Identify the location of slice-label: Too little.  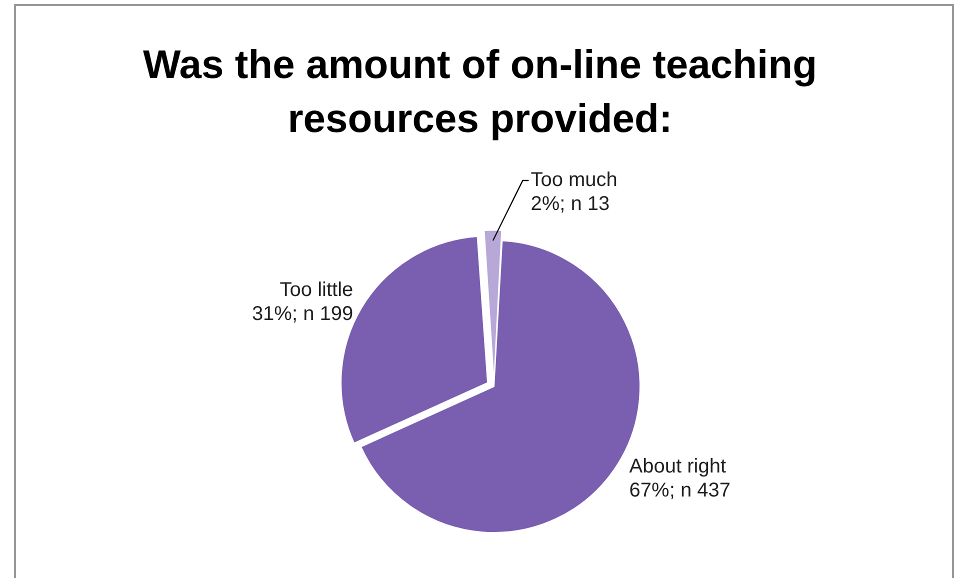
(317, 290).